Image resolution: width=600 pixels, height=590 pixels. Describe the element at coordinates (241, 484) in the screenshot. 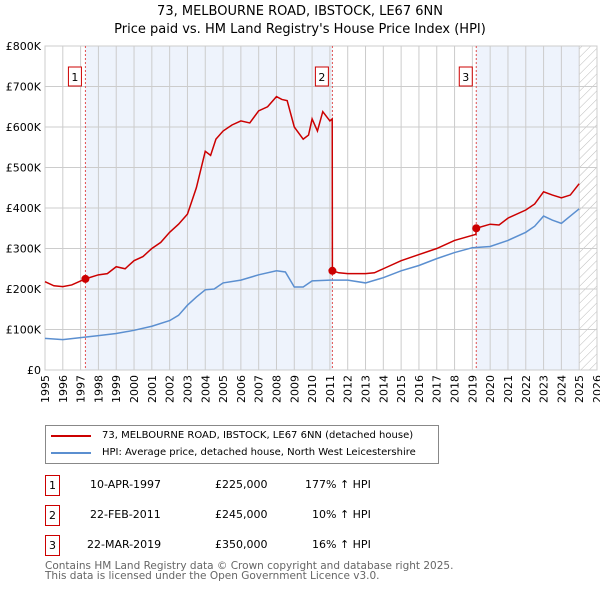

I see `sale-price: £225,000` at that location.